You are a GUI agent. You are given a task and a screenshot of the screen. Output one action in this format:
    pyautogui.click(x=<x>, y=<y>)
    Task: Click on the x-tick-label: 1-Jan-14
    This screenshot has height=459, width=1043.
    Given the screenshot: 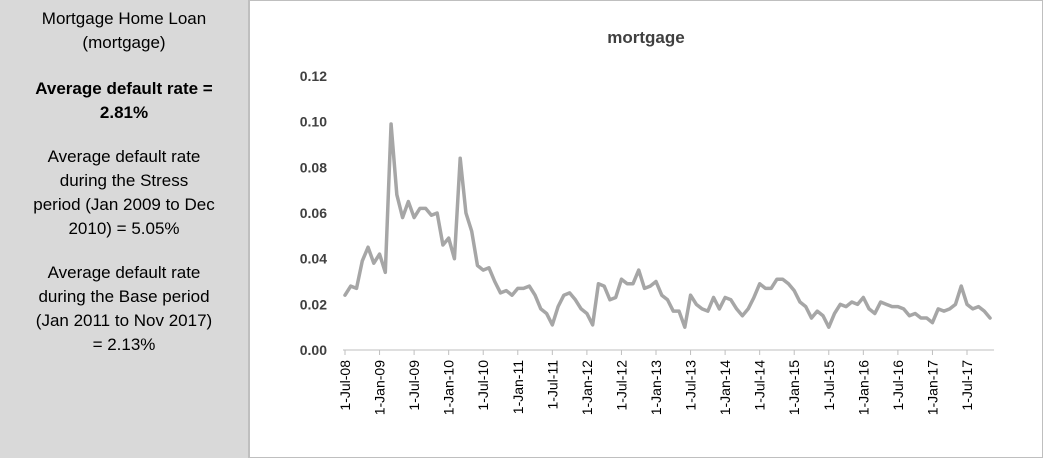 What is the action you would take?
    pyautogui.click(x=725, y=387)
    